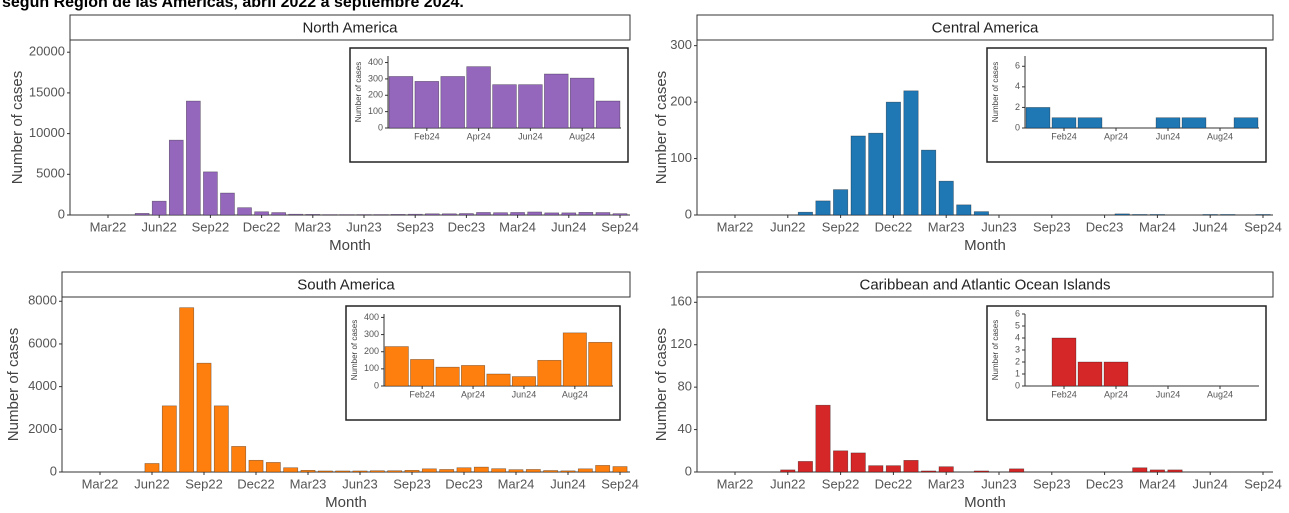 The height and width of the screenshot is (513, 1289). Describe the element at coordinates (1263, 483) in the screenshot. I see `x-tick-label: Sep24` at that location.